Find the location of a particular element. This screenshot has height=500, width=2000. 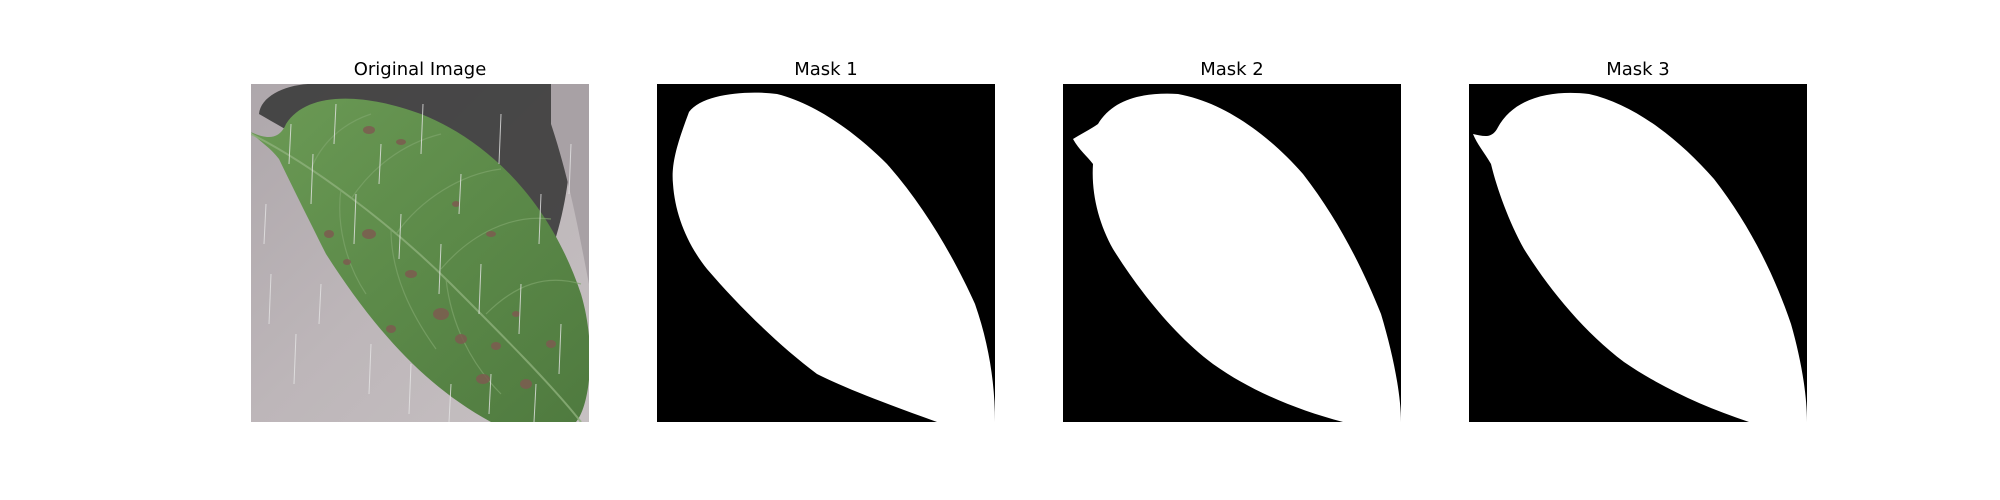

leaf is located at coordinates (420, 260).